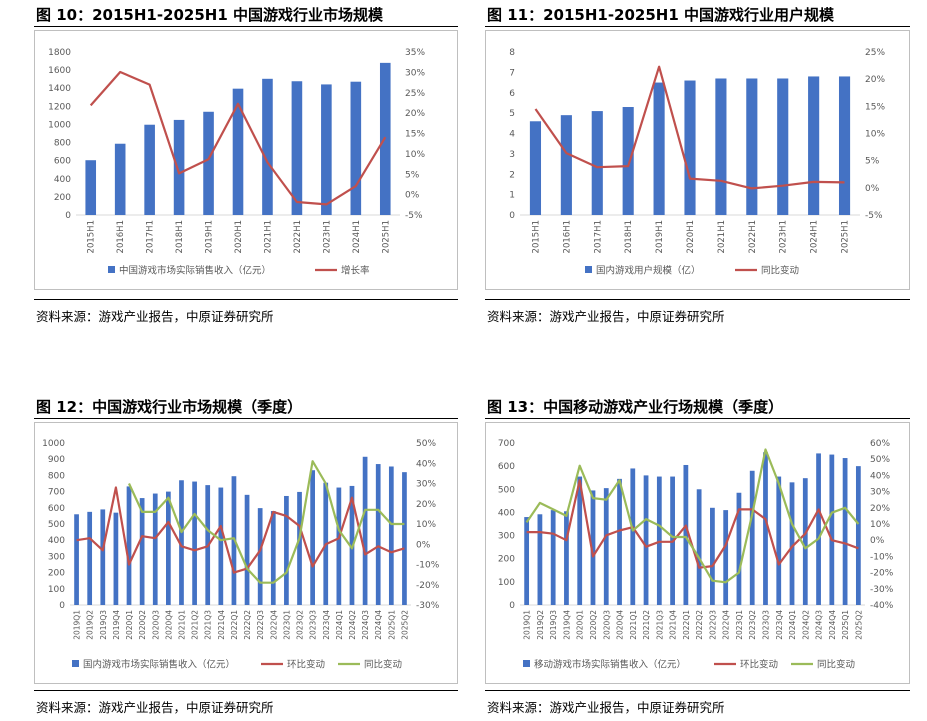 The image size is (927, 721). Describe the element at coordinates (606, 625) in the screenshot. I see `x-tick-label: 2020Q3` at that location.